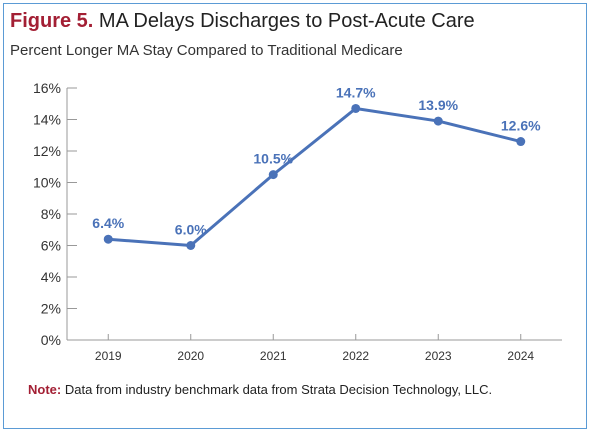  Describe the element at coordinates (45, 389) in the screenshot. I see `note-label: Note:` at that location.